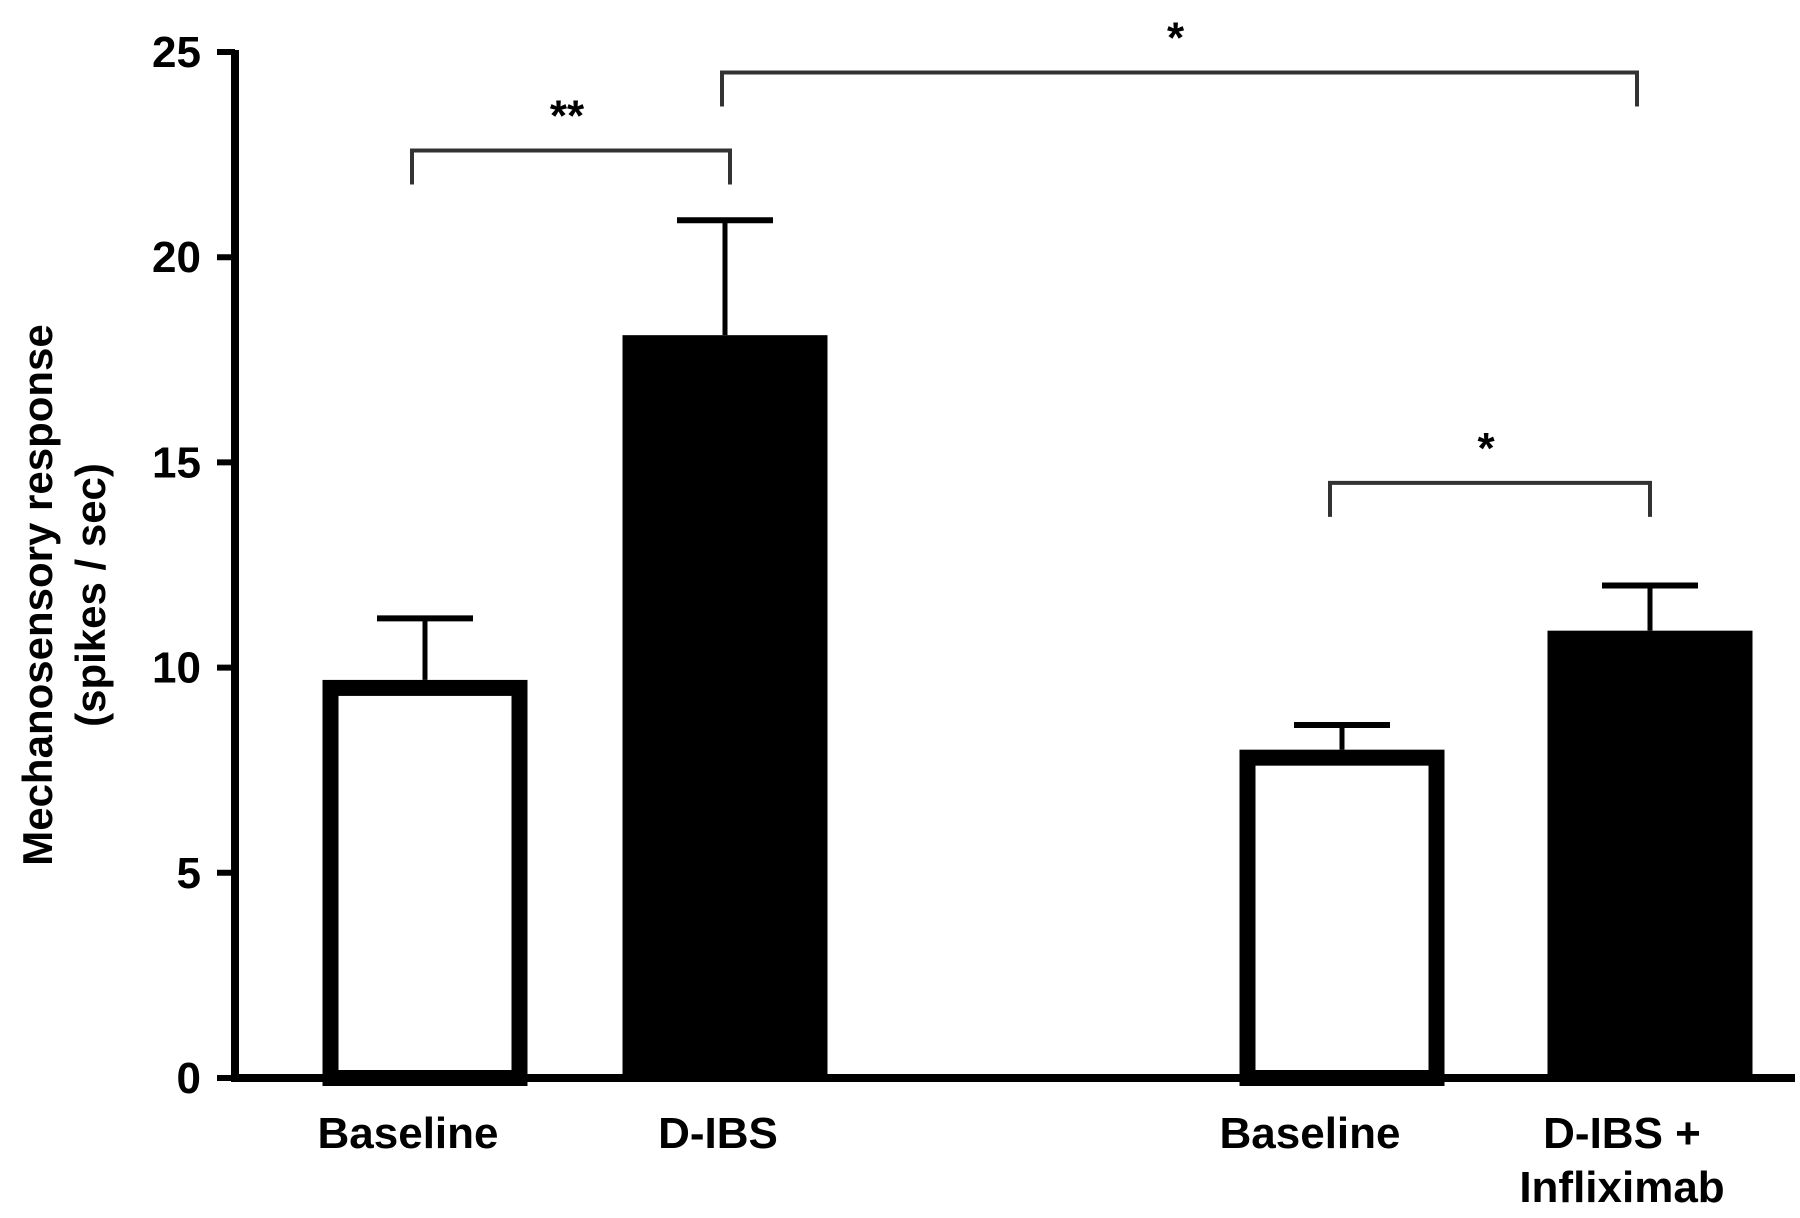 The image size is (1800, 1218). Describe the element at coordinates (567, 115) in the screenshot. I see `significance-label: **` at that location.